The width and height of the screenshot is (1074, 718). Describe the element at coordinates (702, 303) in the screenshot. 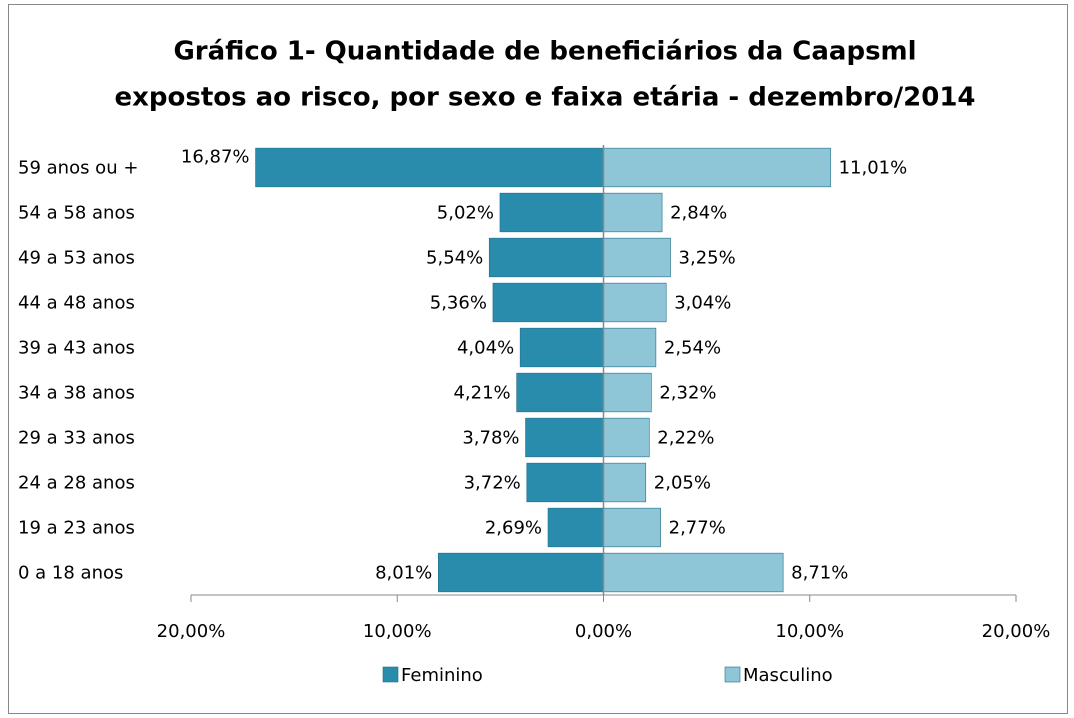

I see `value-label: 3,04%` at that location.